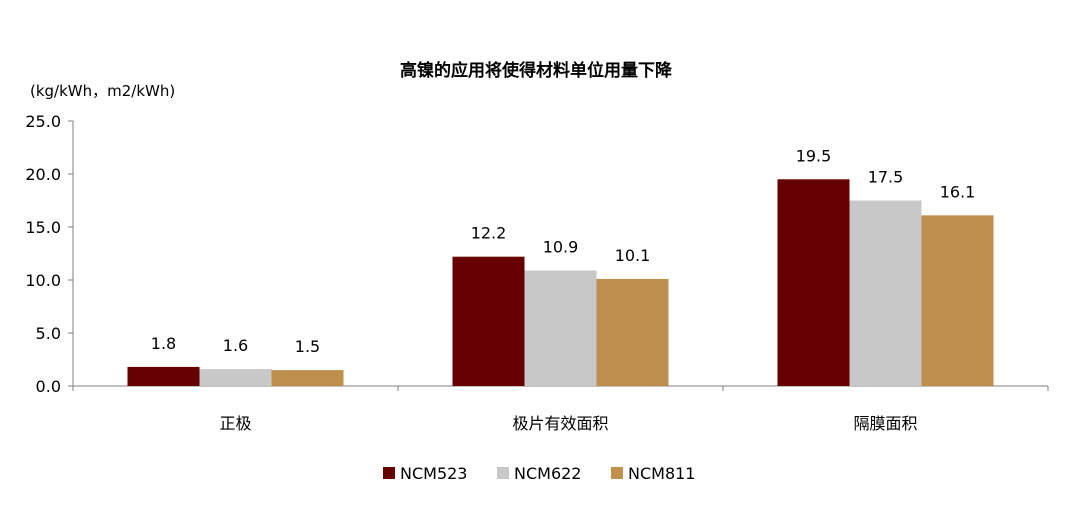 The height and width of the screenshot is (516, 1067). What do you see at coordinates (433, 473) in the screenshot?
I see `legend-label: NCM523` at bounding box center [433, 473].